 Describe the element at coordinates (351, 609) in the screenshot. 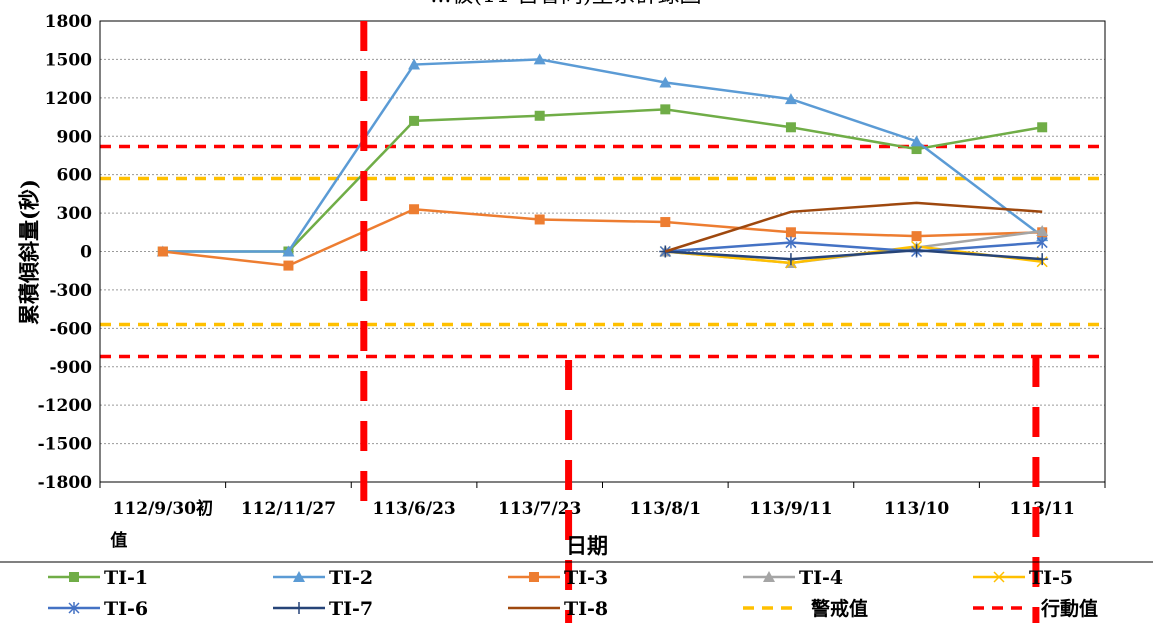

I see `legend-label: TI-7` at that location.